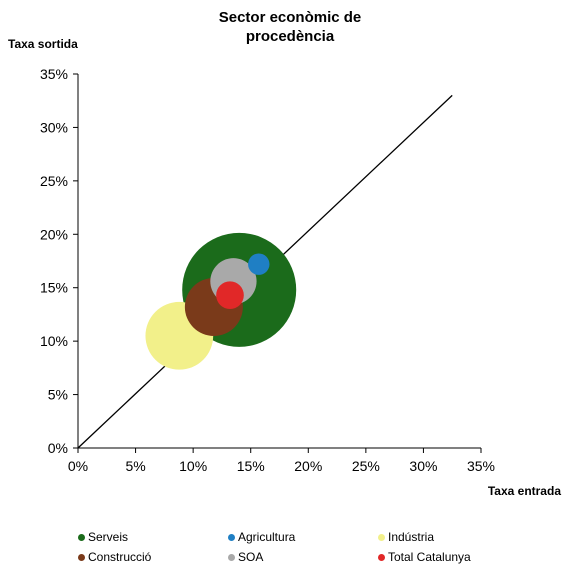  What do you see at coordinates (120, 557) in the screenshot?
I see `legend-label: Construcció` at bounding box center [120, 557].